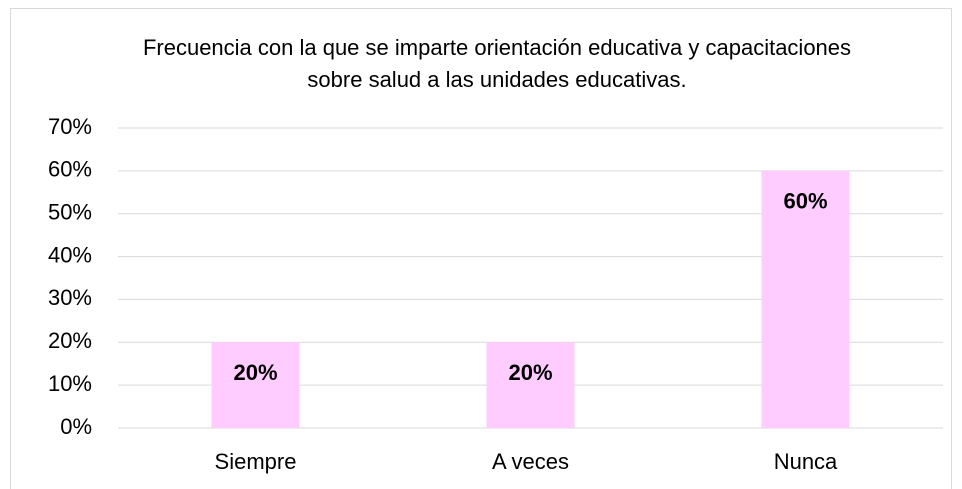 This screenshot has width=962, height=489. I want to click on y-tick-label: 50%, so click(70, 212).